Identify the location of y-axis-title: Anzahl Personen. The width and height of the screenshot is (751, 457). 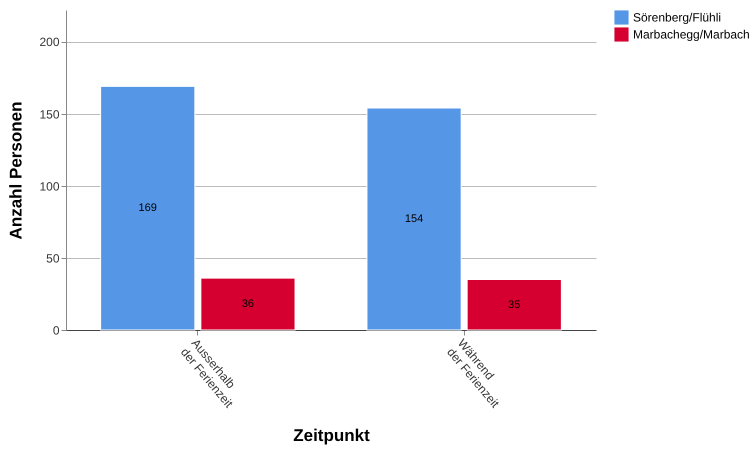
(16, 171).